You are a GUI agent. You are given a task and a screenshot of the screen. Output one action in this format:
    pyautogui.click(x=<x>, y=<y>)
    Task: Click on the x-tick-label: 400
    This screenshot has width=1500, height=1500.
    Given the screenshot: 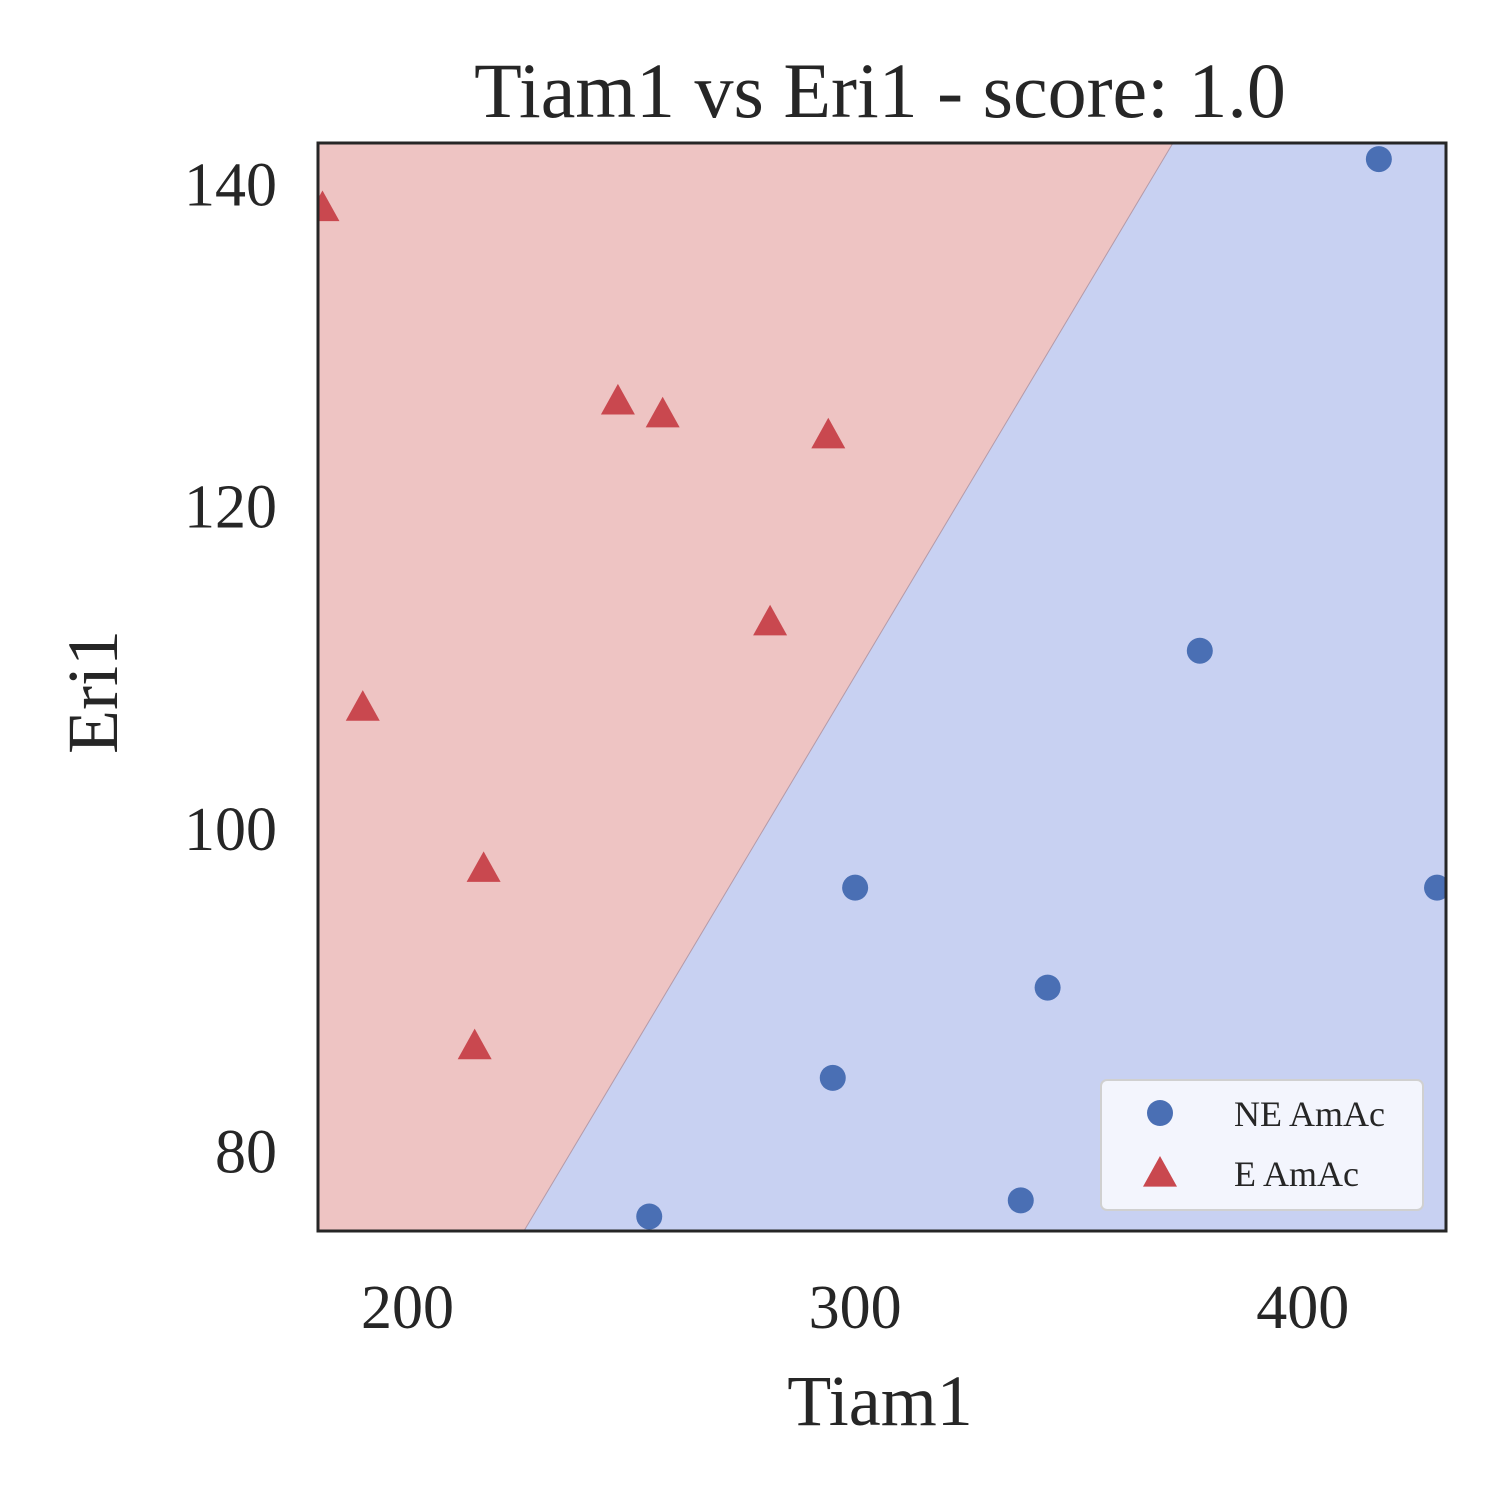 What is the action you would take?
    pyautogui.click(x=1302, y=1308)
    